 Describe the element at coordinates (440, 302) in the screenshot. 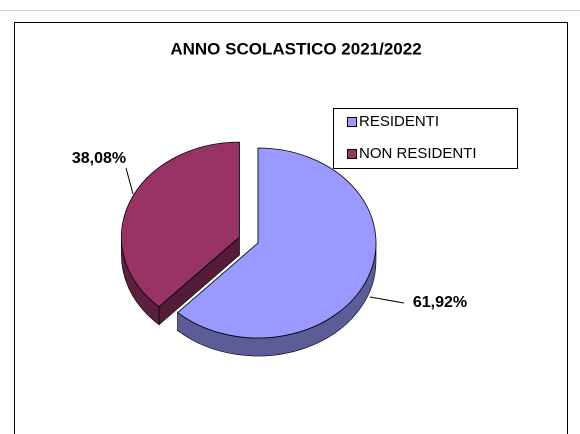

I see `data-label: 61,92%` at that location.